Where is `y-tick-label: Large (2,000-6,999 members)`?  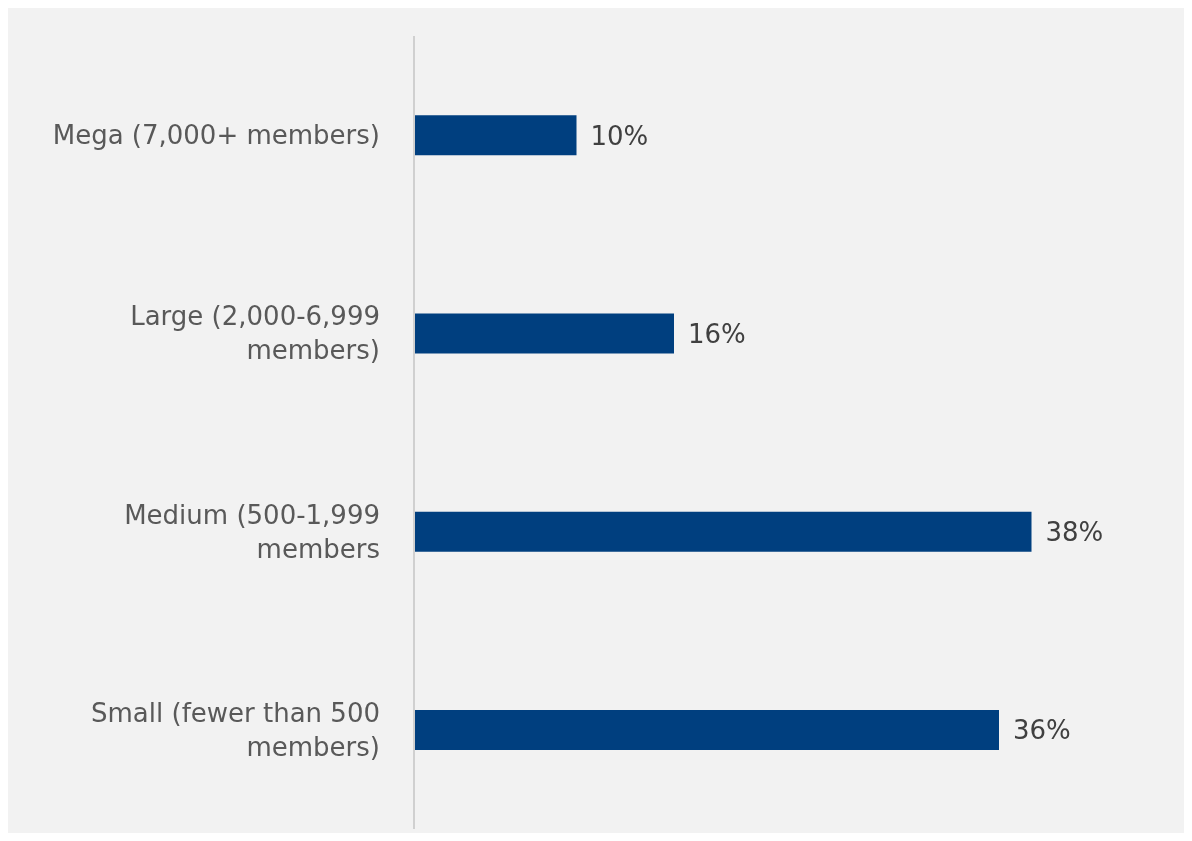 y-tick-label: Large (2,000-6,999 members) is located at coordinates (255, 333).